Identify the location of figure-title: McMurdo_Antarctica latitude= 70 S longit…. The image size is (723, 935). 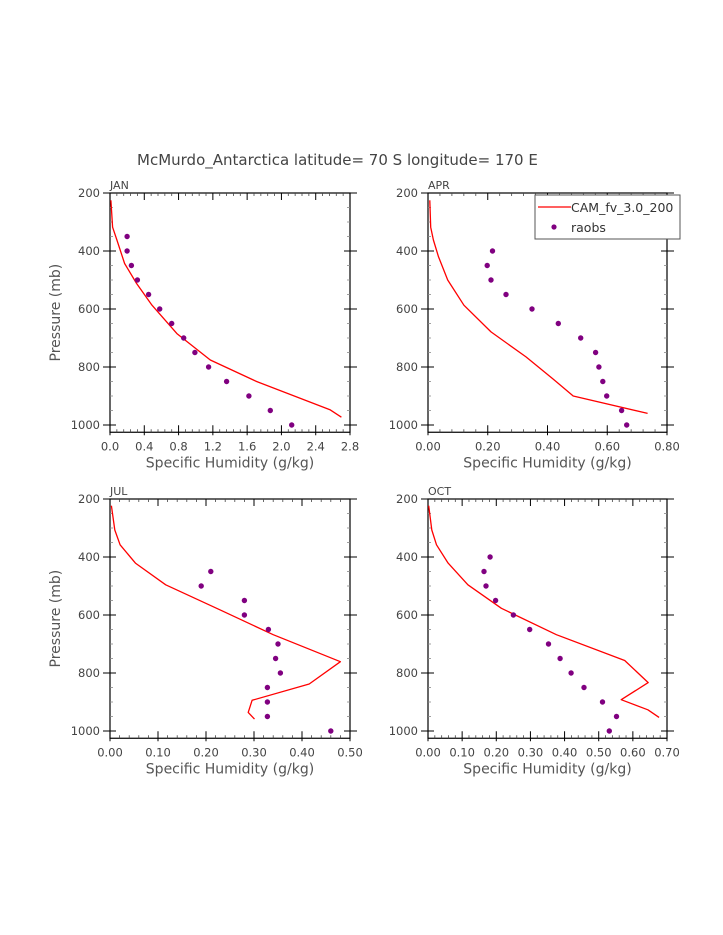
(337, 160).